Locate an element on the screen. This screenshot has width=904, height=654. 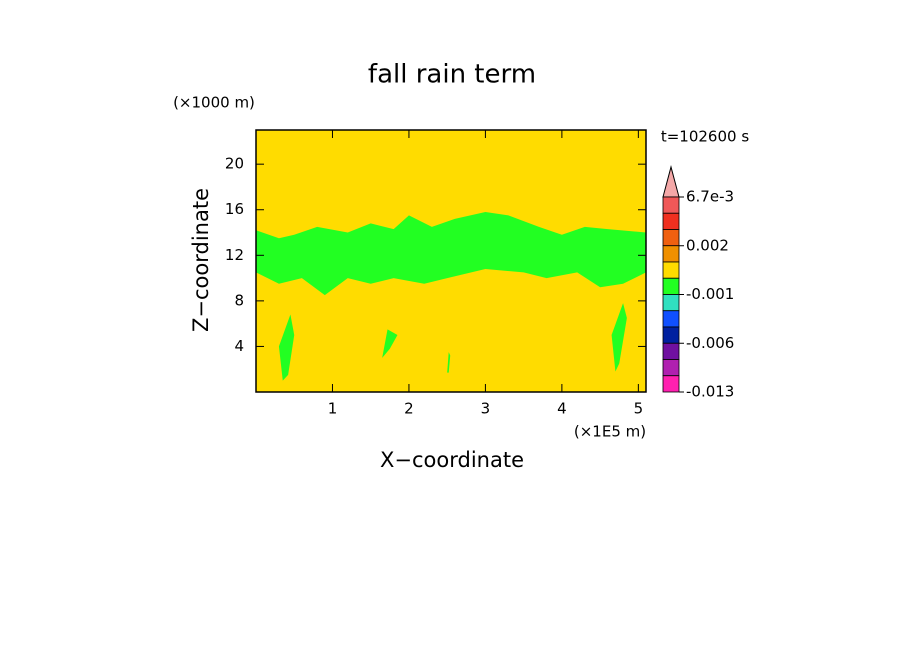
chart-title: fall rain term is located at coordinates (452, 75).